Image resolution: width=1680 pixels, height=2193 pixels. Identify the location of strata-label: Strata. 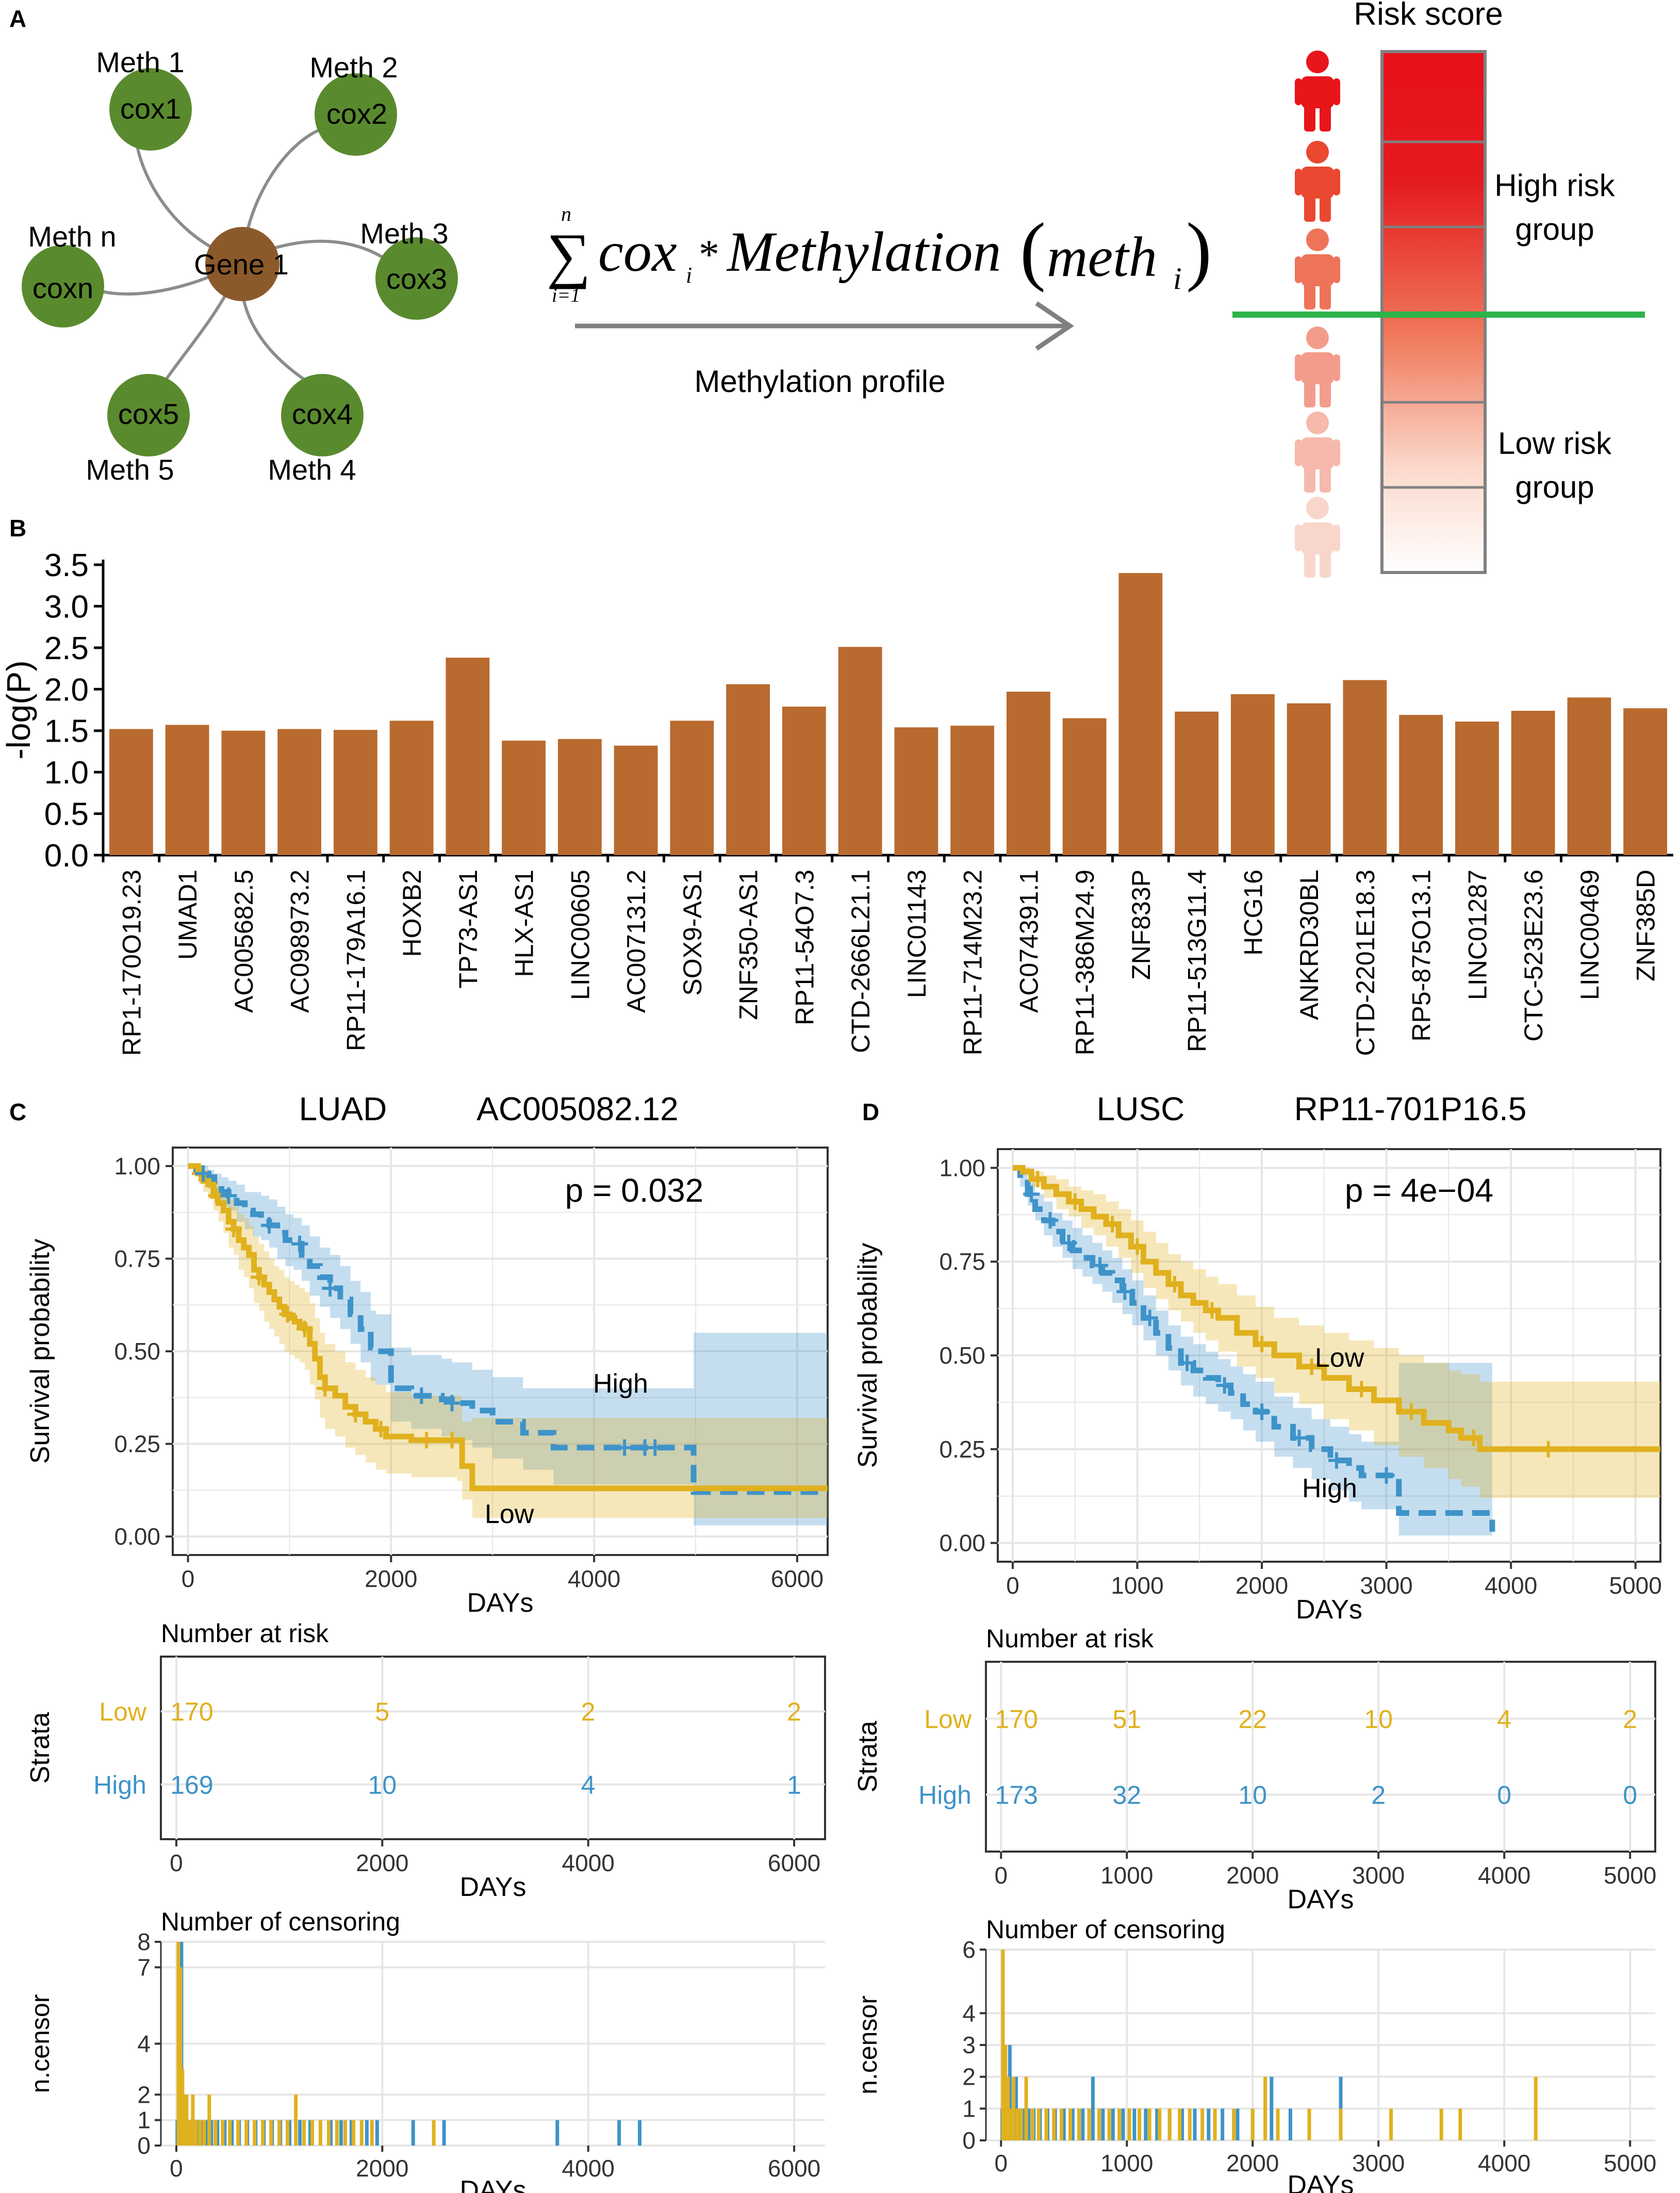
(40, 1748).